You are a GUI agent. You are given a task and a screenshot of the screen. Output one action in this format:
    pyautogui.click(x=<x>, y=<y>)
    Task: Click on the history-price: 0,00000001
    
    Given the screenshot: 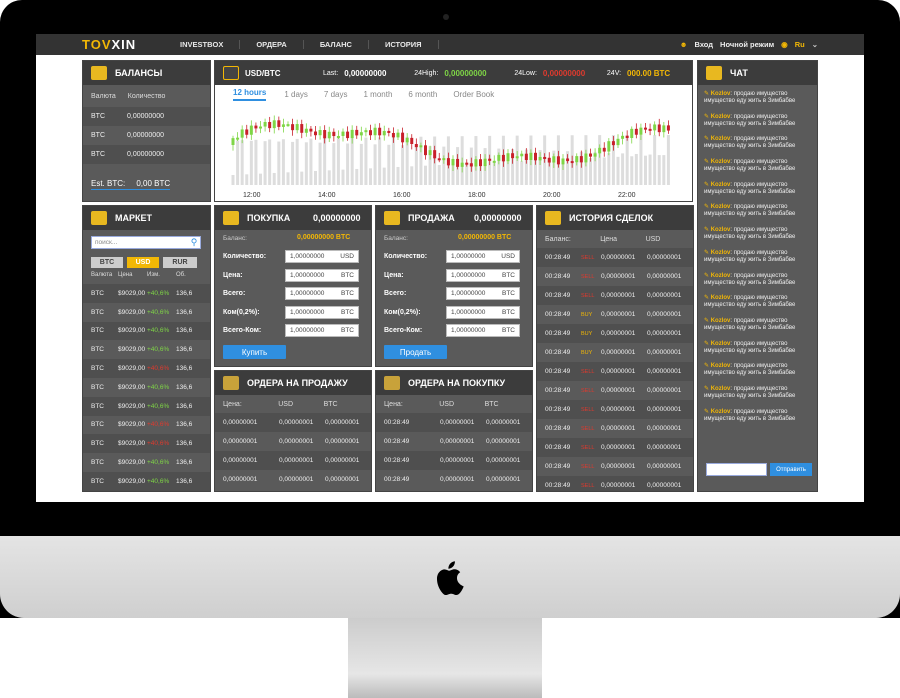 What is the action you would take?
    pyautogui.click(x=618, y=352)
    